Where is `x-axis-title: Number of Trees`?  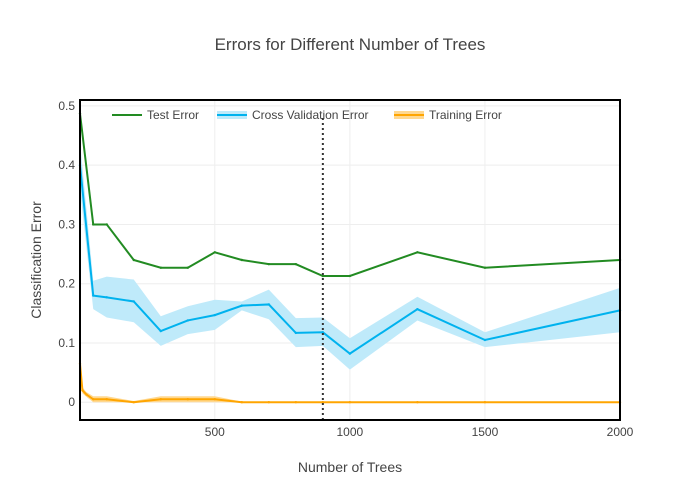
x-axis-title: Number of Trees is located at coordinates (350, 467).